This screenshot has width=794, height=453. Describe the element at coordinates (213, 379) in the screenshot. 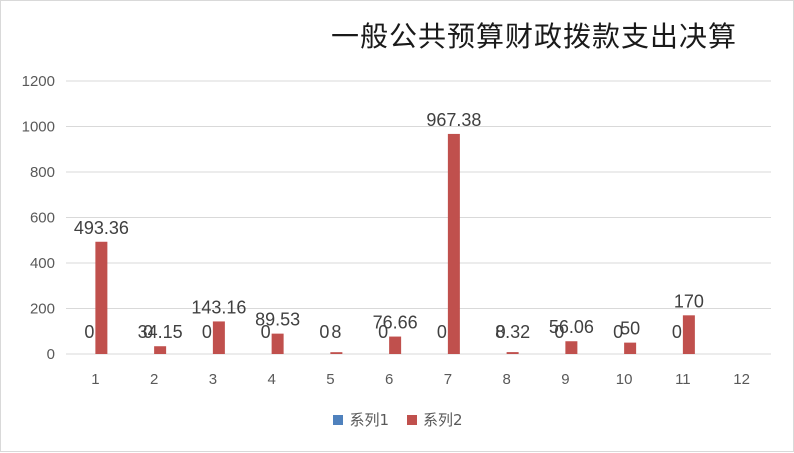

I see `x-tick-label: 3` at that location.